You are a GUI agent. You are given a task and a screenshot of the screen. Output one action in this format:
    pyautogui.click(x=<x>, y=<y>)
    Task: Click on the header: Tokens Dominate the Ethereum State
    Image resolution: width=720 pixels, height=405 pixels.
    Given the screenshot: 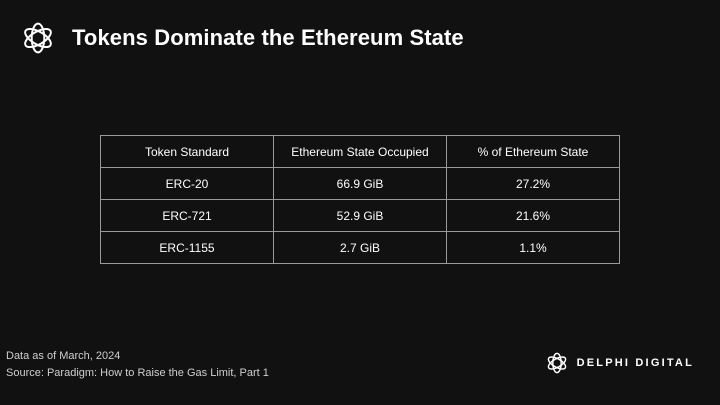 What is the action you would take?
    pyautogui.click(x=242, y=38)
    